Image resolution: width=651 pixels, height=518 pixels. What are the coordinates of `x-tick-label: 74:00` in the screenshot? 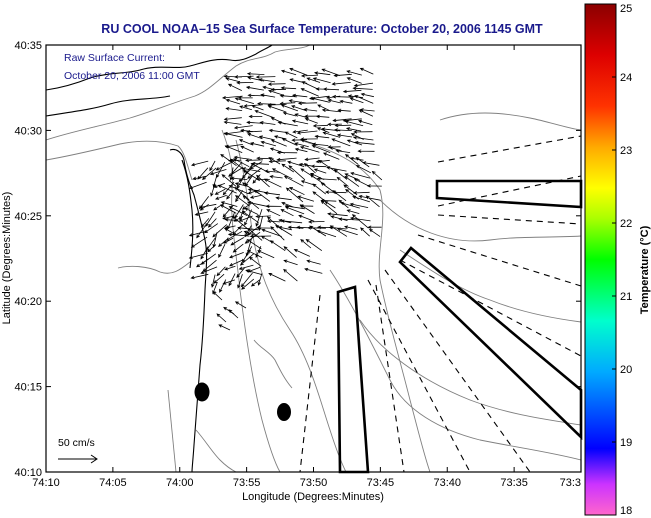 It's located at (180, 483).